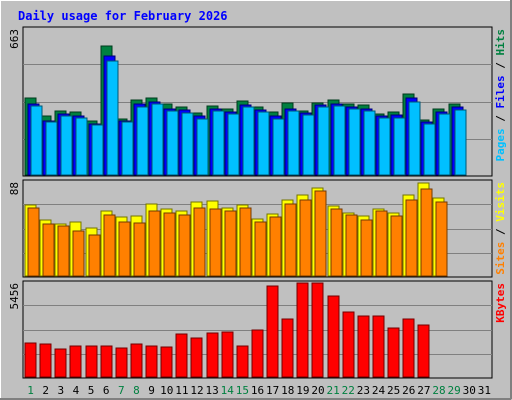 This screenshot has width=512, height=400. Describe the element at coordinates (242, 390) in the screenshot. I see `x-tick-label-day-15: 15` at that location.